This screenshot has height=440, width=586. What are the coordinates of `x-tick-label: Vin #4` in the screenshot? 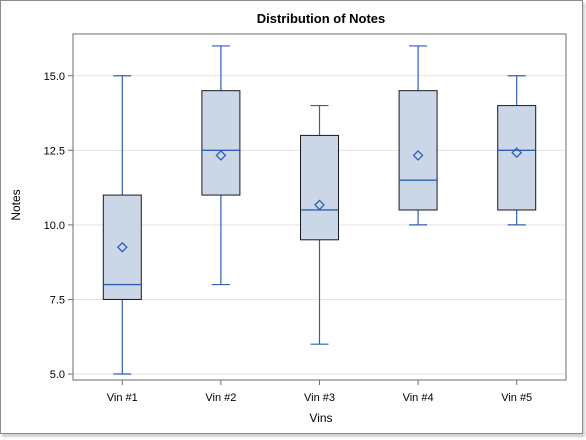 It's located at (418, 398).